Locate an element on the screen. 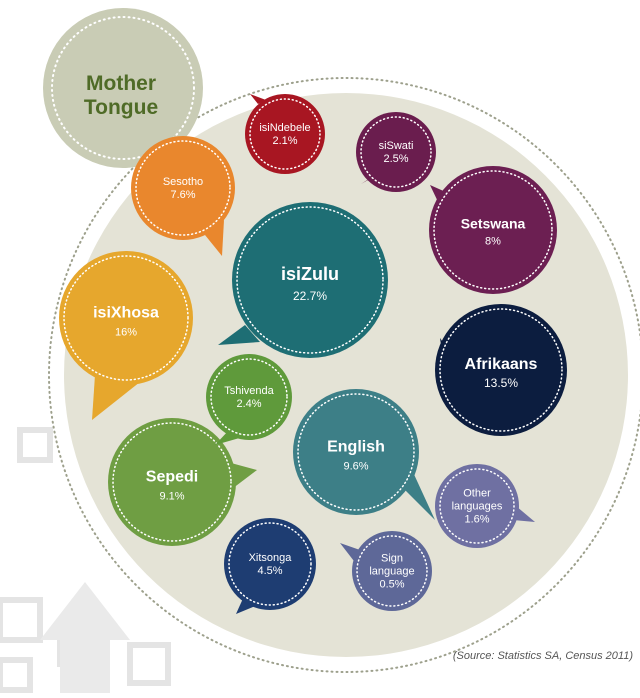 Image resolution: width=640 pixels, height=698 pixels. title-bubble is located at coordinates (123, 88).